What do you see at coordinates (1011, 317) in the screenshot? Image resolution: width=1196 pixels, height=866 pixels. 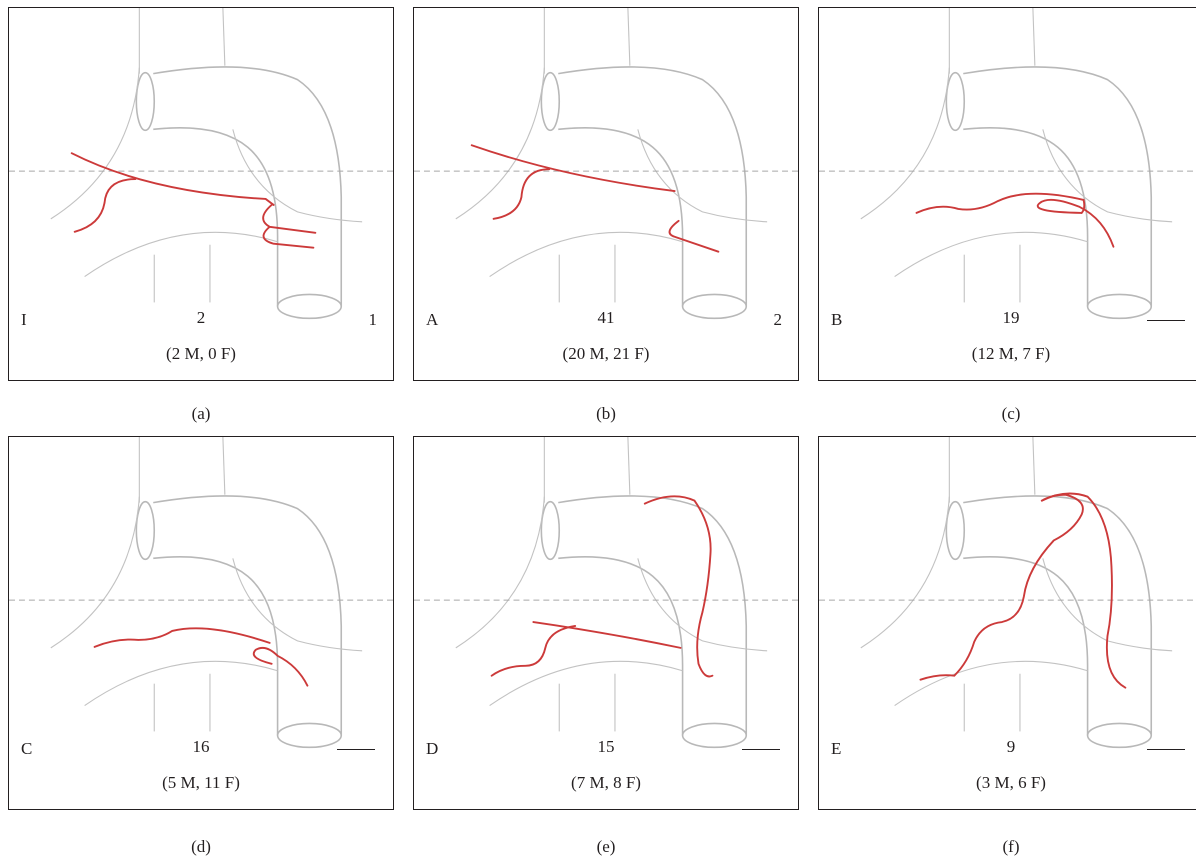 I see `count-label: 19` at bounding box center [1011, 317].